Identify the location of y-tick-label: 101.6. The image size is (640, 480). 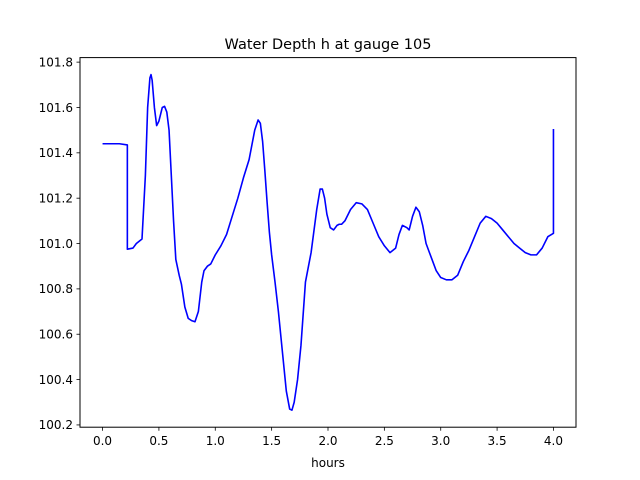
(56, 108).